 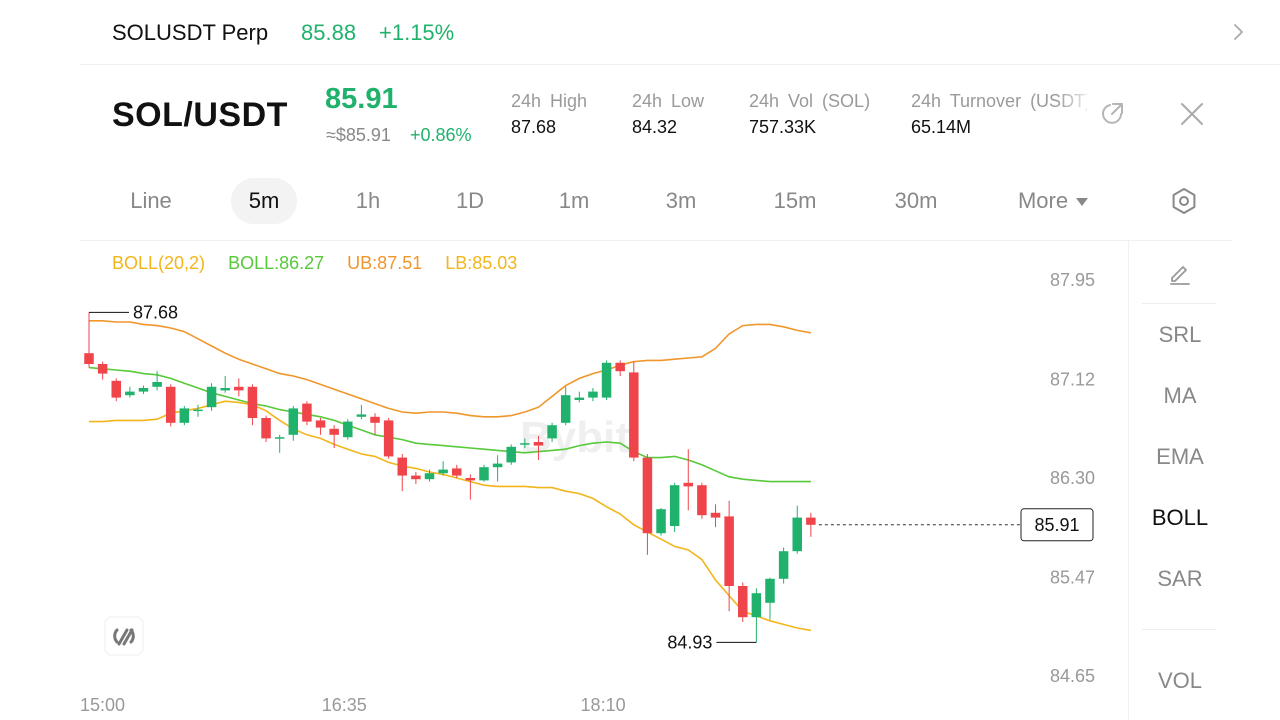 What do you see at coordinates (640, 33) in the screenshot?
I see `ticker-bar: SOLUSDT Perp 85.88 +1.15%` at bounding box center [640, 33].